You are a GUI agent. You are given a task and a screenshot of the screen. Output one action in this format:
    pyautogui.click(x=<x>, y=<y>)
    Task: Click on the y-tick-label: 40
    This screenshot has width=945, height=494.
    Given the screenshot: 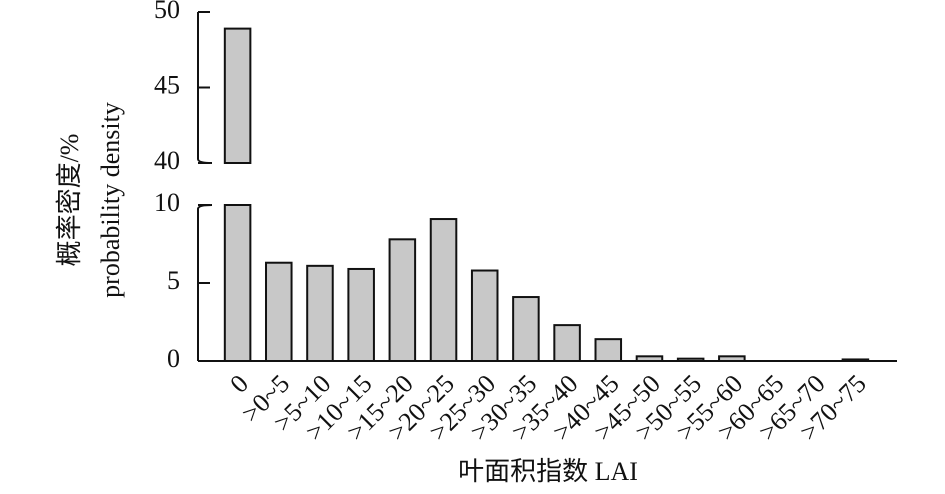 What is the action you would take?
    pyautogui.click(x=167, y=160)
    